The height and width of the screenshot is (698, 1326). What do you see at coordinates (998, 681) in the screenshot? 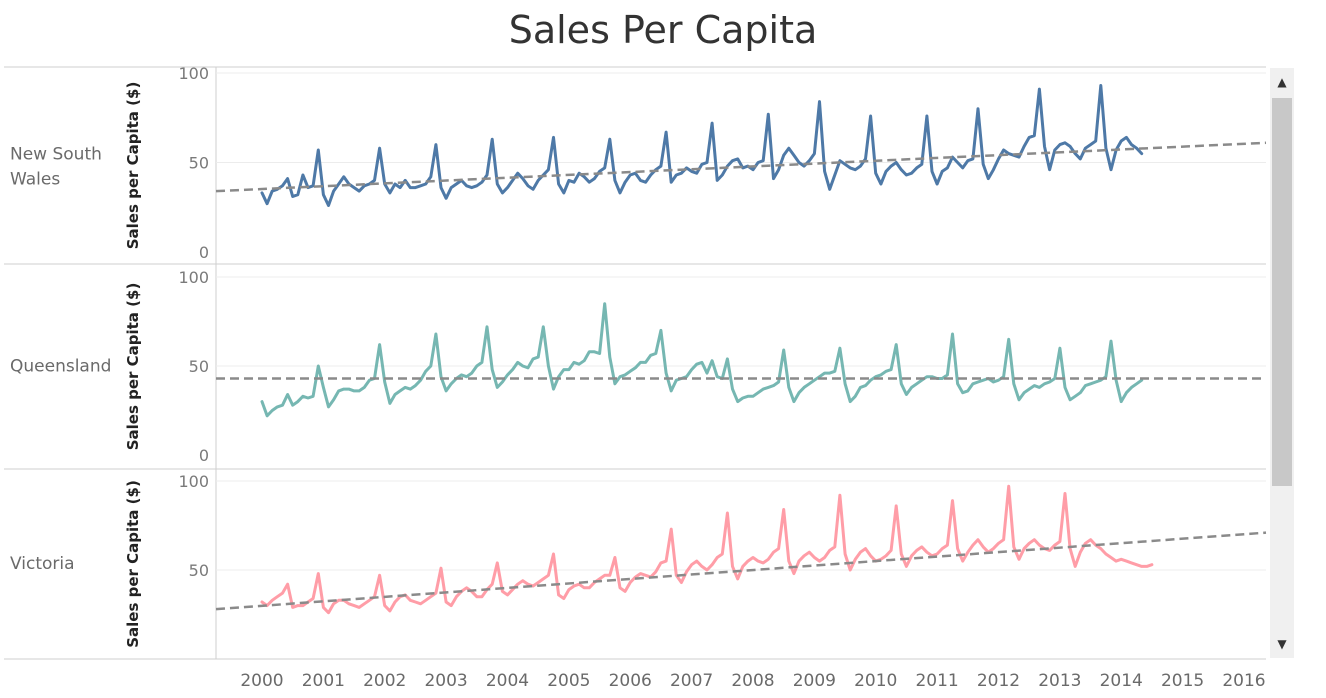
I see `x-tick-label: 2012` at bounding box center [998, 681].